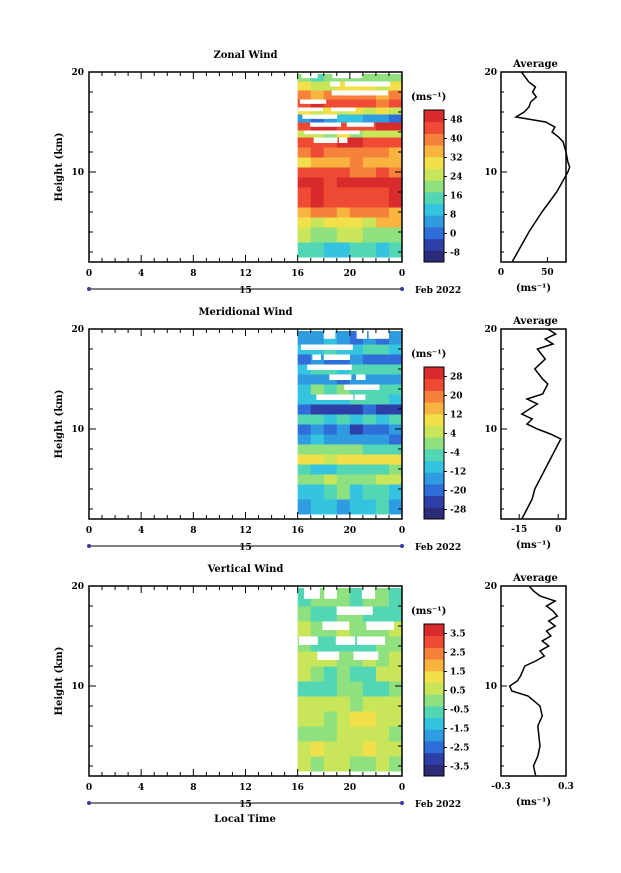 The image size is (621, 873). What do you see at coordinates (500, 787) in the screenshot?
I see `profile-x-tick-label: -0.3` at bounding box center [500, 787].